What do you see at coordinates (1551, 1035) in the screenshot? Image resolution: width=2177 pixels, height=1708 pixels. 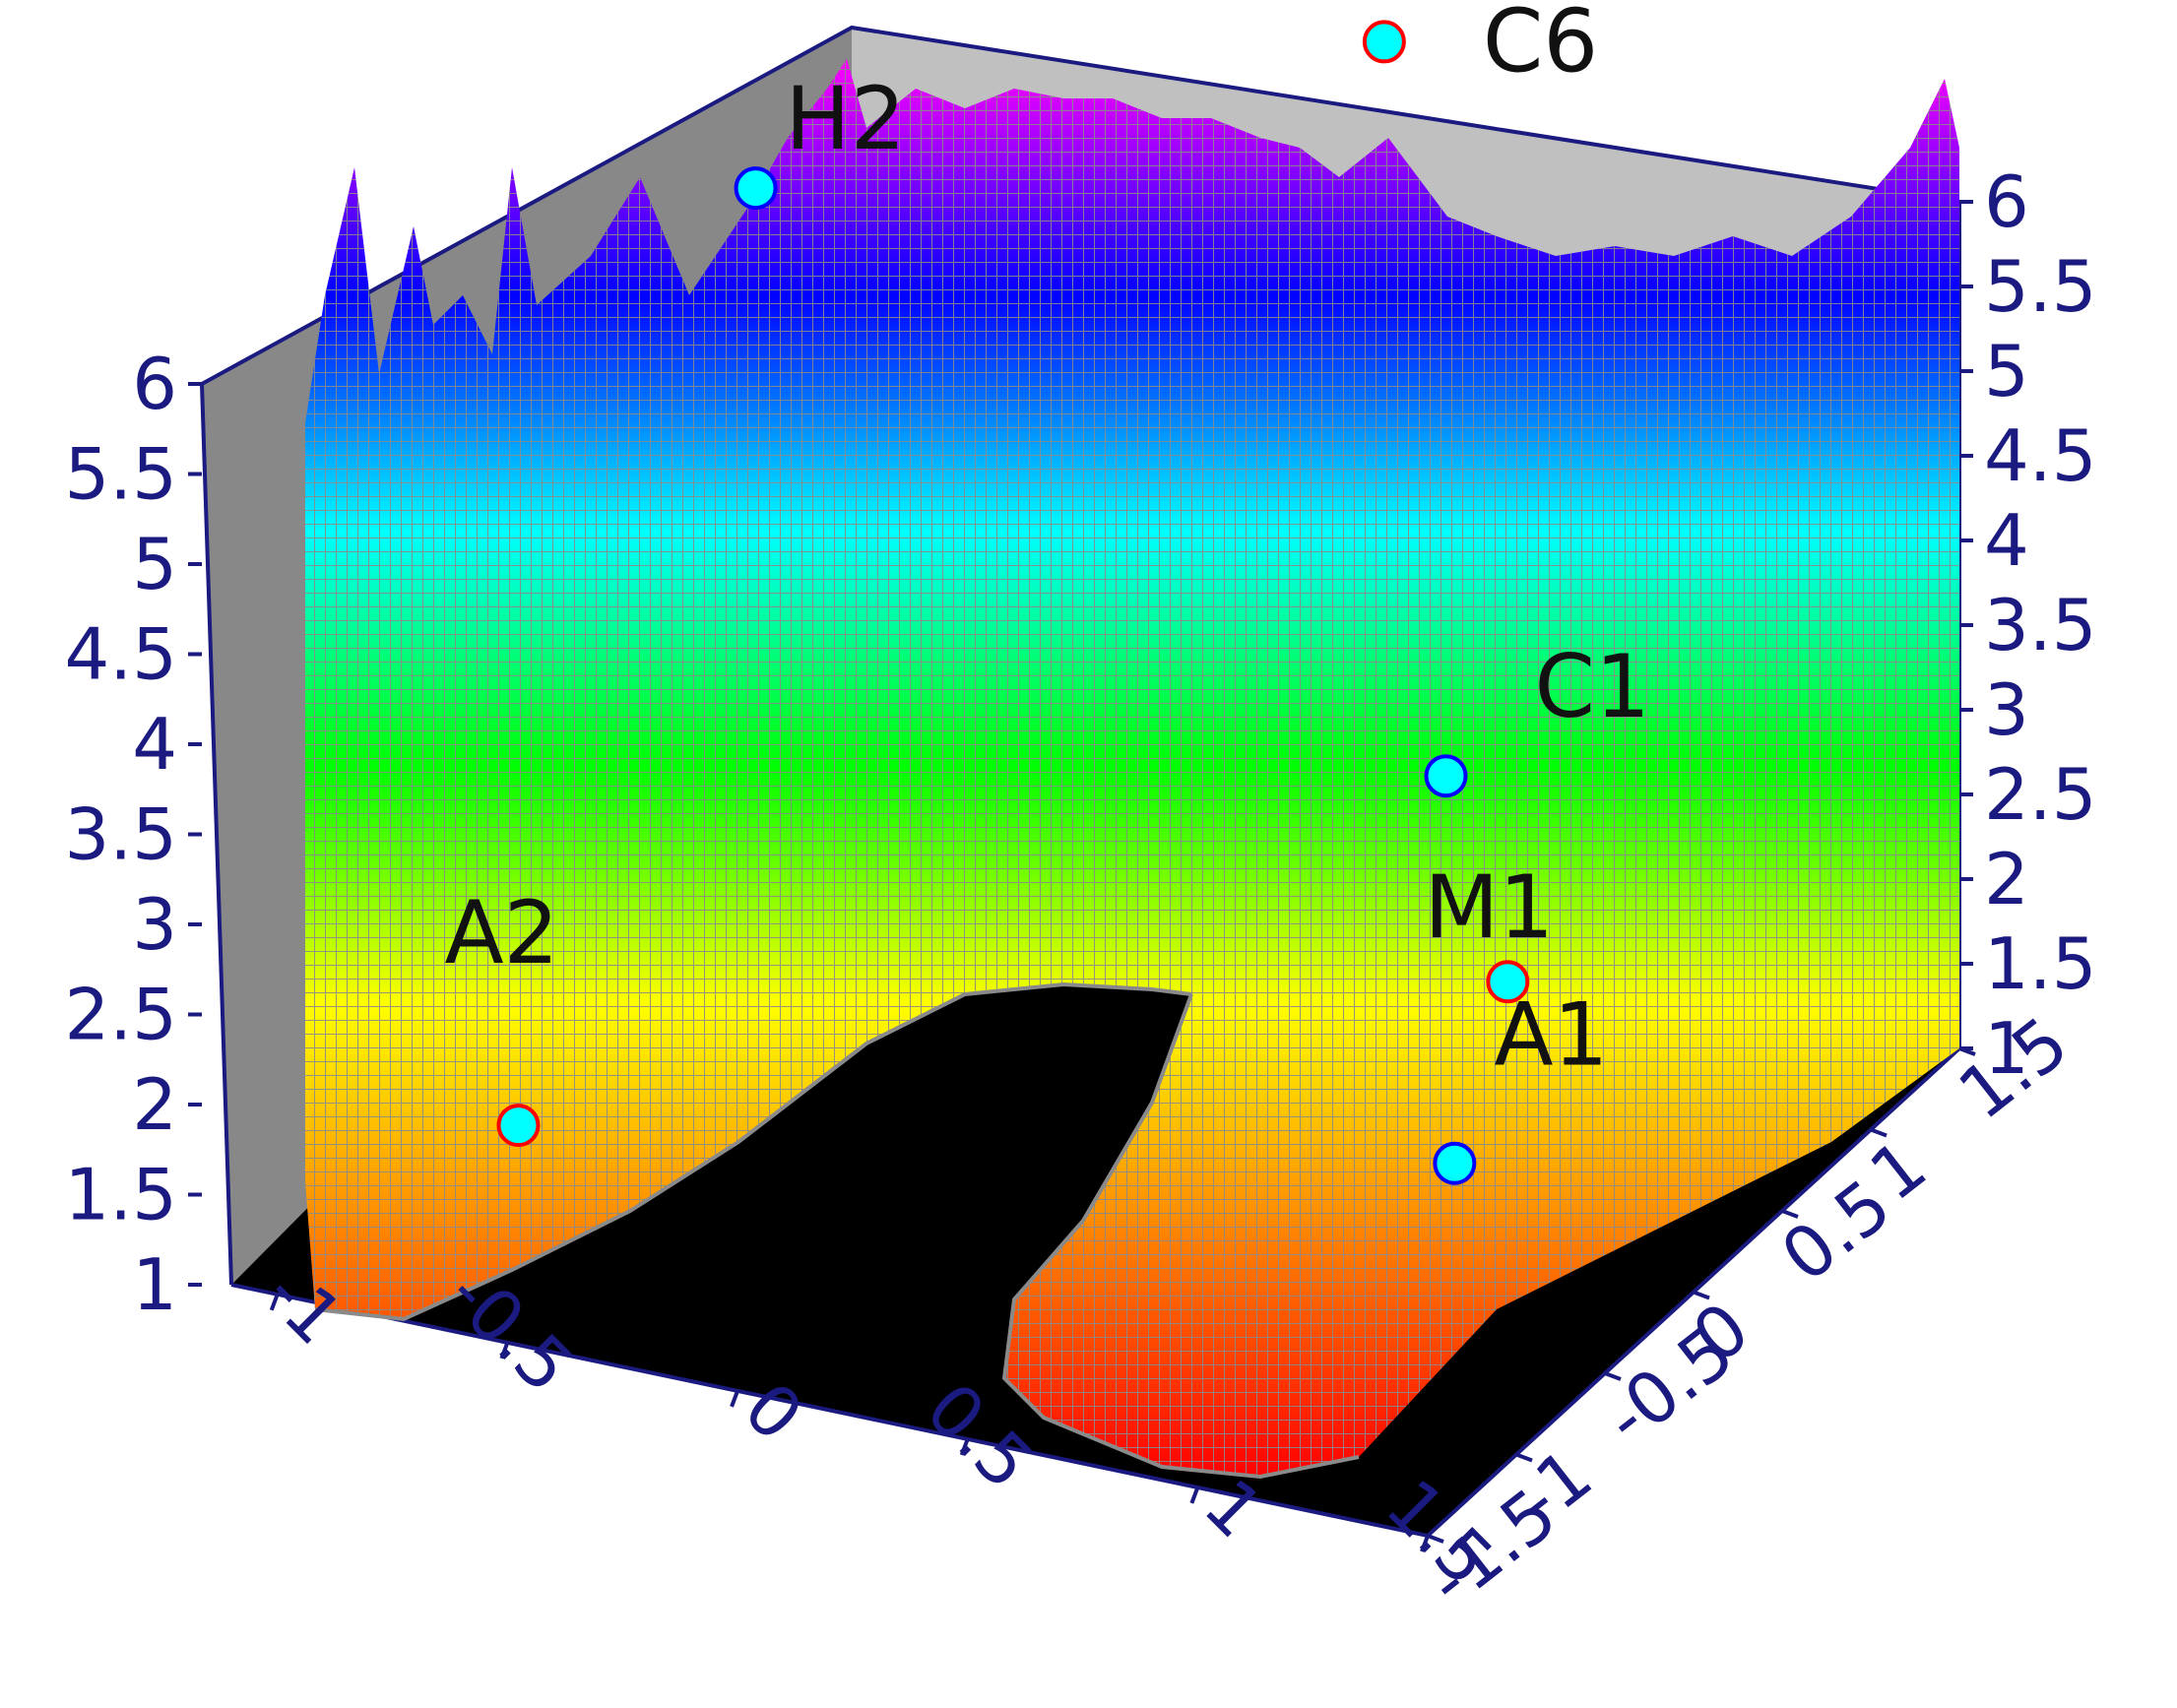 I see `point-label: A1` at bounding box center [1551, 1035].